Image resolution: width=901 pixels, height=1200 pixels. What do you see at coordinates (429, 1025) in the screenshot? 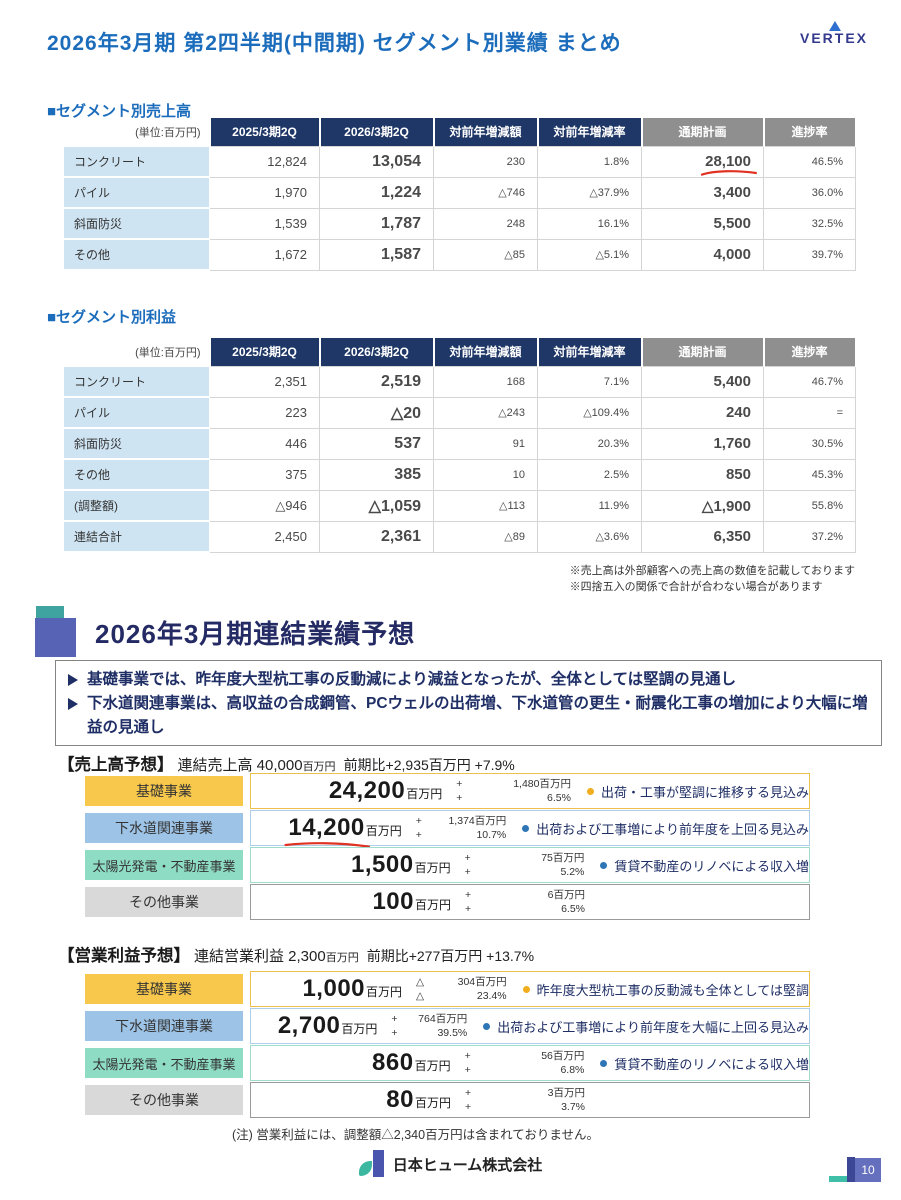
I see `yoy-change: +764百万円 +39.5%` at bounding box center [429, 1025].